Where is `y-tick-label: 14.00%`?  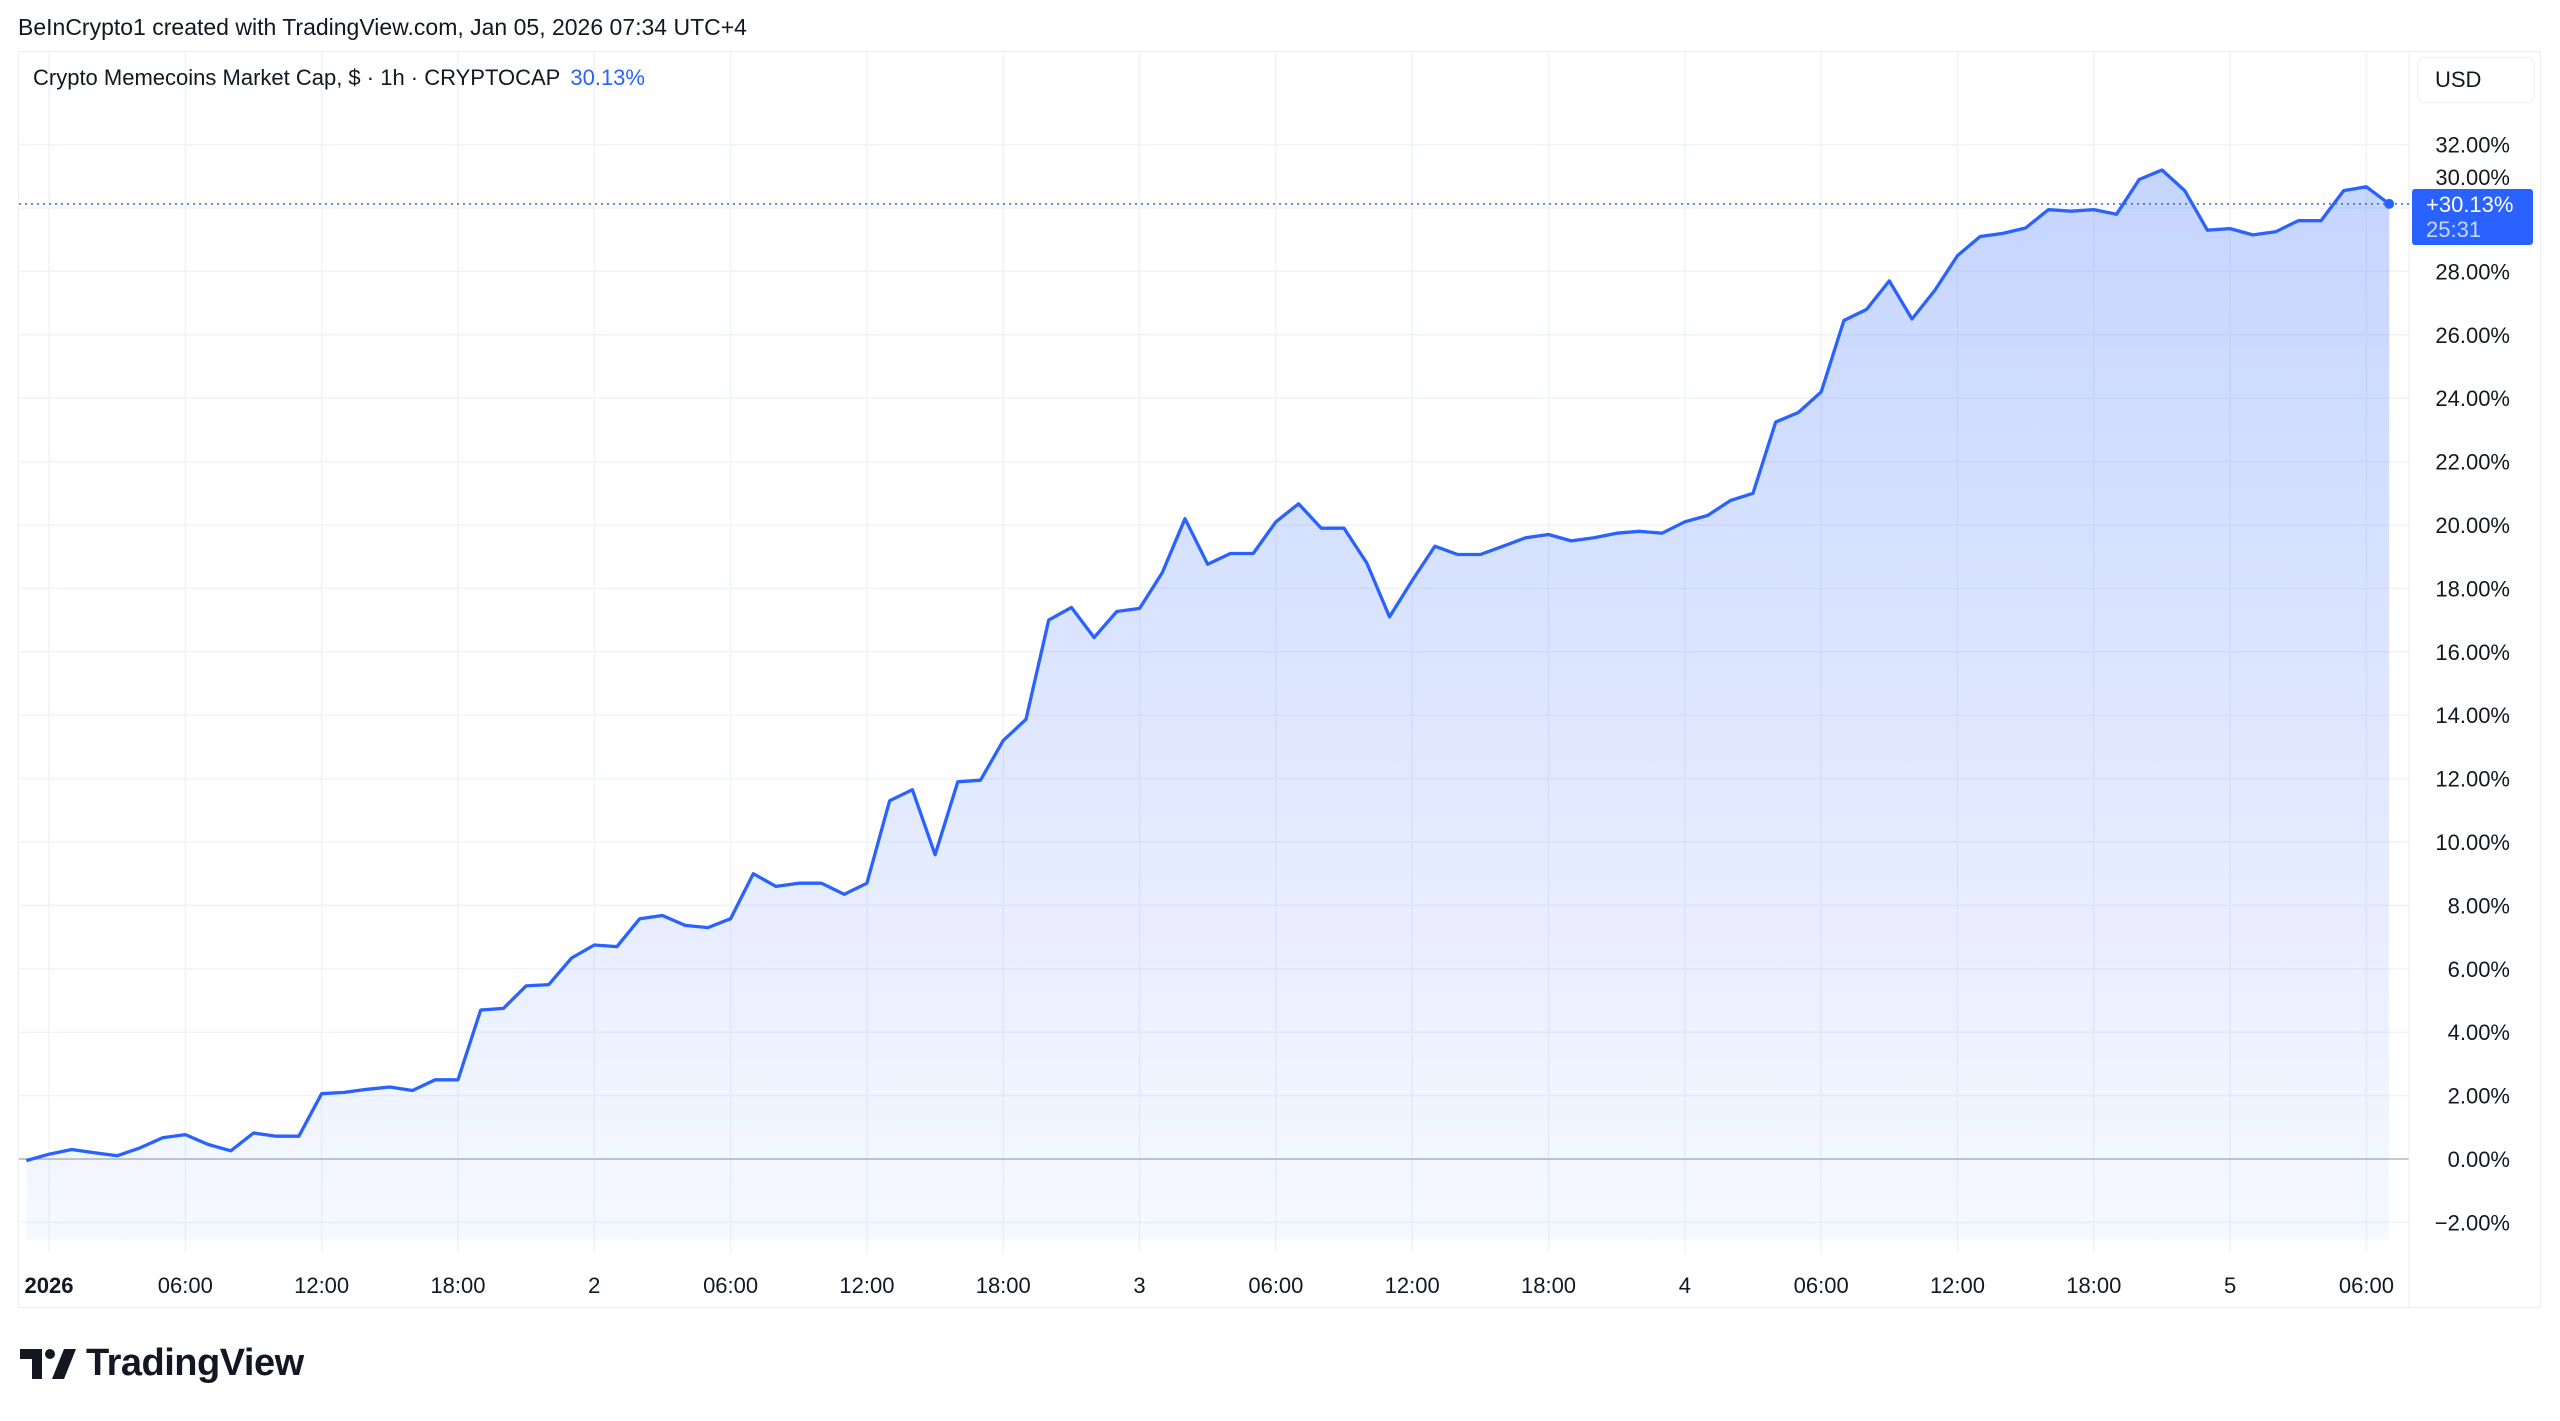 y-tick-label: 14.00% is located at coordinates (2472, 715).